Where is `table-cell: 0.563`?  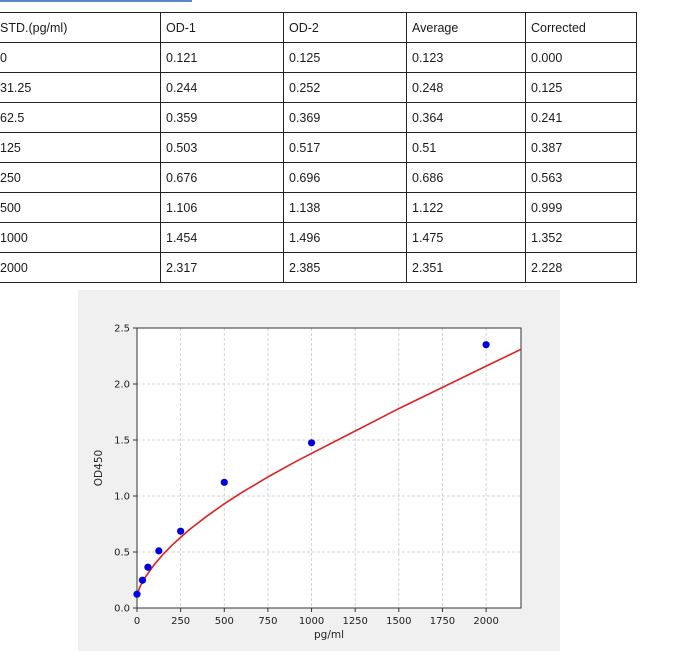
table-cell: 0.563 is located at coordinates (581, 177).